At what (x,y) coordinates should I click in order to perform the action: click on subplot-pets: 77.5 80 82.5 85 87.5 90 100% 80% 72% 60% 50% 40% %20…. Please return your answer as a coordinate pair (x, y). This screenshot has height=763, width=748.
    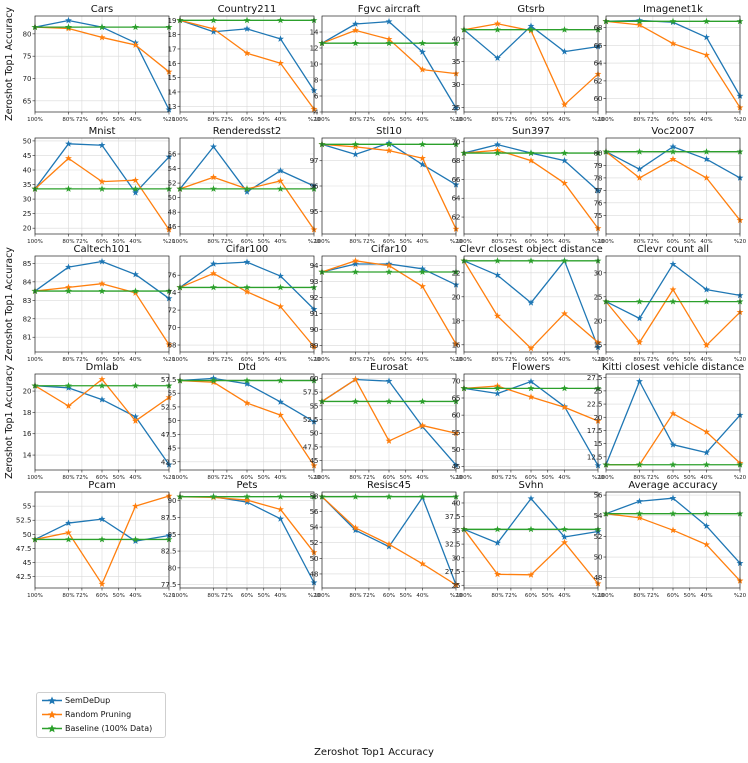
    Looking at the image, I should click on (241, 539).